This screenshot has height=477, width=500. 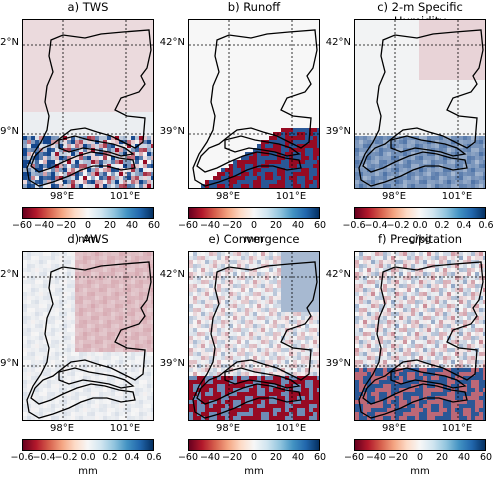 I want to click on panel-title: d) AWS, so click(x=88, y=239).